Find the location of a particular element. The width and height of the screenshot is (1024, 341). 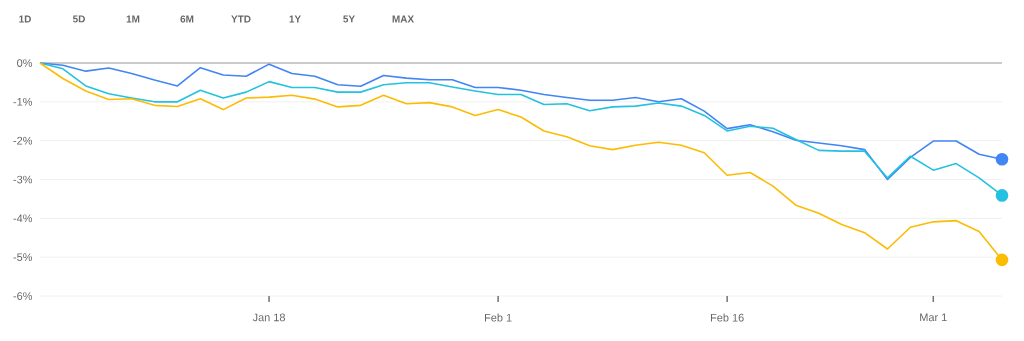

y-tick-label: -1% is located at coordinates (23, 102).